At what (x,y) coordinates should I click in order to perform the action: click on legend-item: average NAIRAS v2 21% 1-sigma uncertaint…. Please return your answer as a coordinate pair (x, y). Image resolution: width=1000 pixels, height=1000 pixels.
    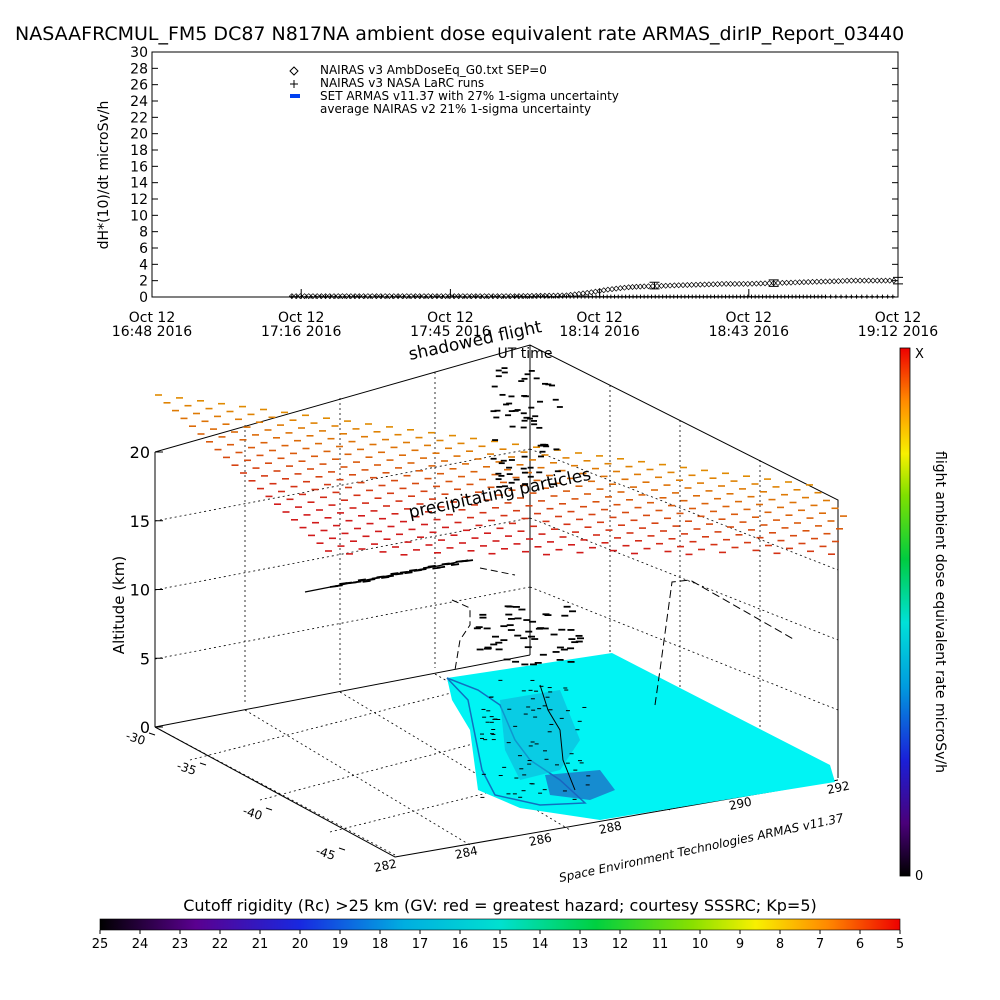
    Looking at the image, I should click on (455, 109).